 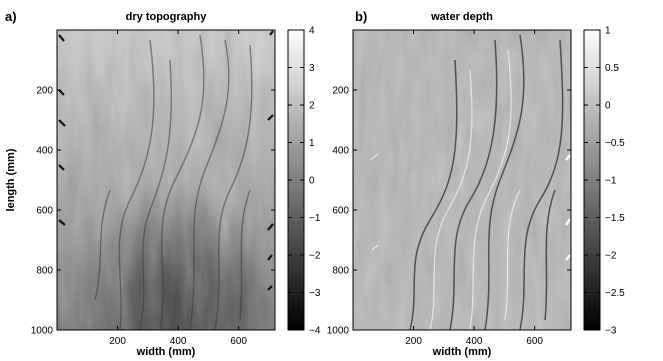 I want to click on colorbar-b: 1 0.5 0 −0.5 −1 −1.5 −2 −2.5 −3, so click(x=604, y=181).